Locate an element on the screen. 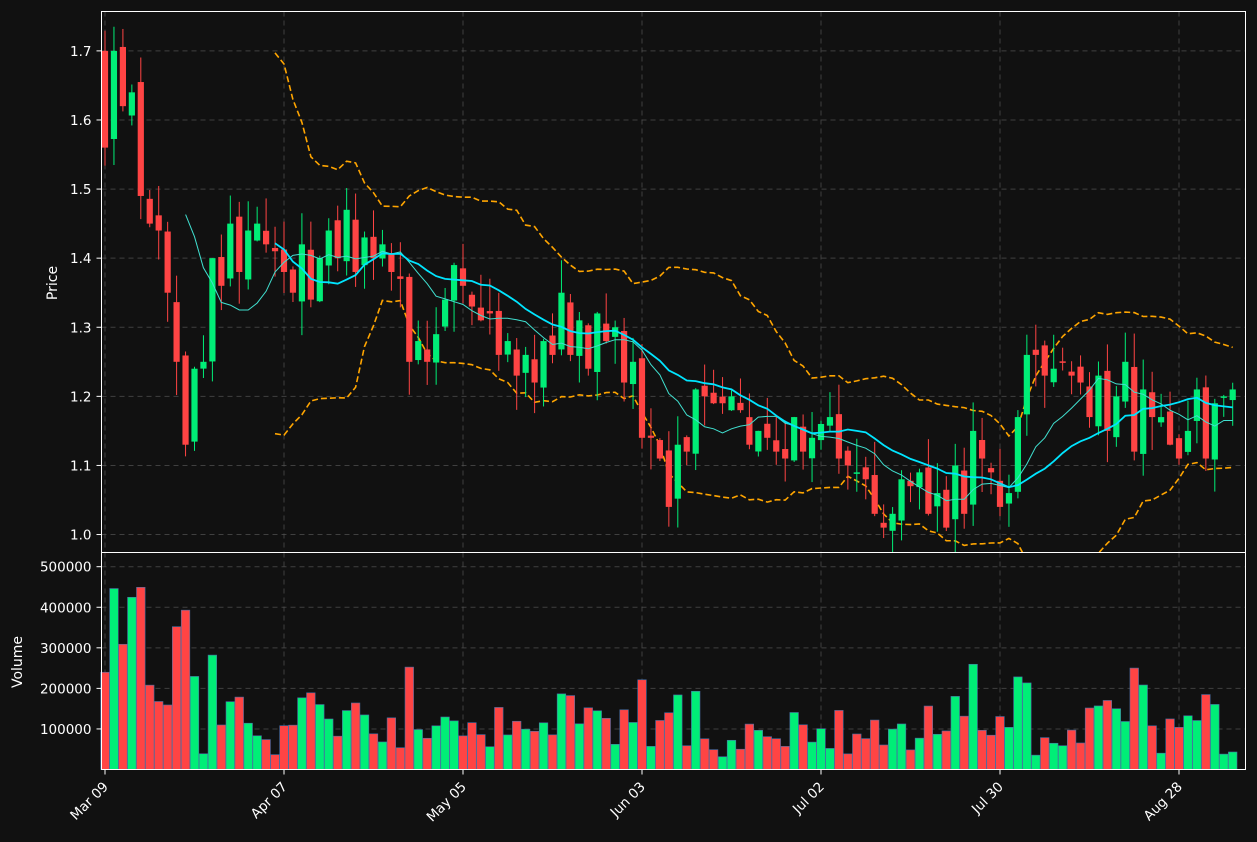 This screenshot has width=1257, height=842. price-tick-label: 1.3 is located at coordinates (80, 328).